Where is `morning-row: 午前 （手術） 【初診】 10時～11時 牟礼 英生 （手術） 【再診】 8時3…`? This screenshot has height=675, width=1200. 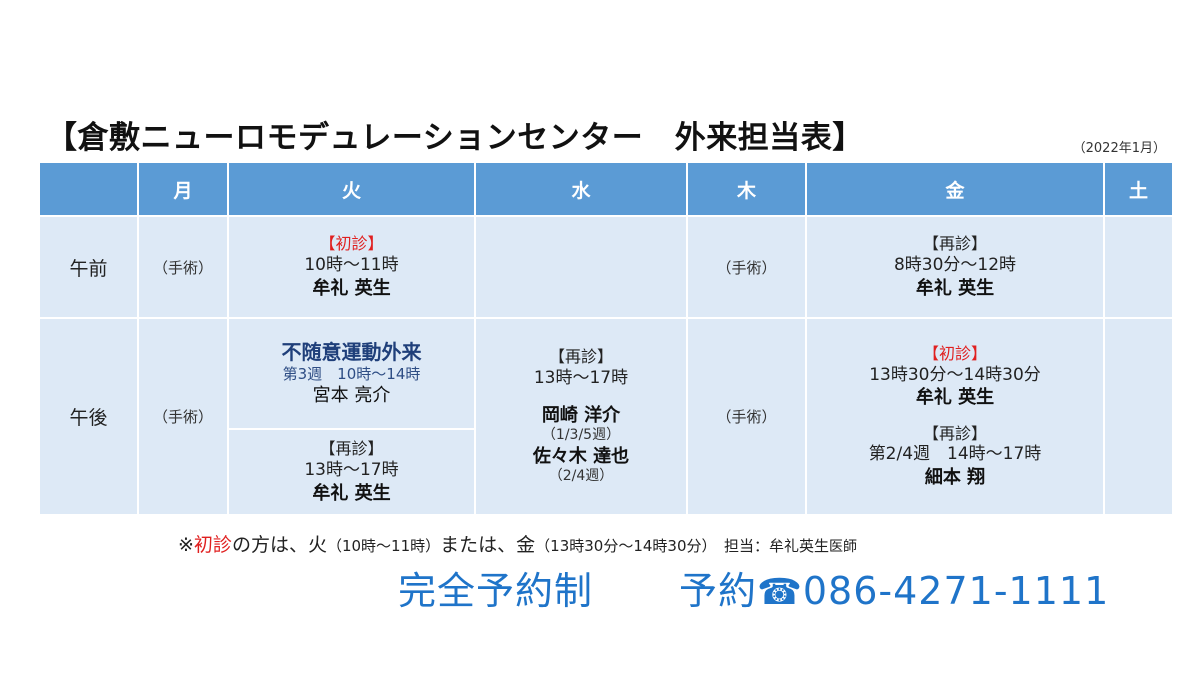
morning-row: 午前 （手術） 【初診】 10時～11時 牟礼 英生 （手術） 【再診】 8時3… is located at coordinates (606, 267).